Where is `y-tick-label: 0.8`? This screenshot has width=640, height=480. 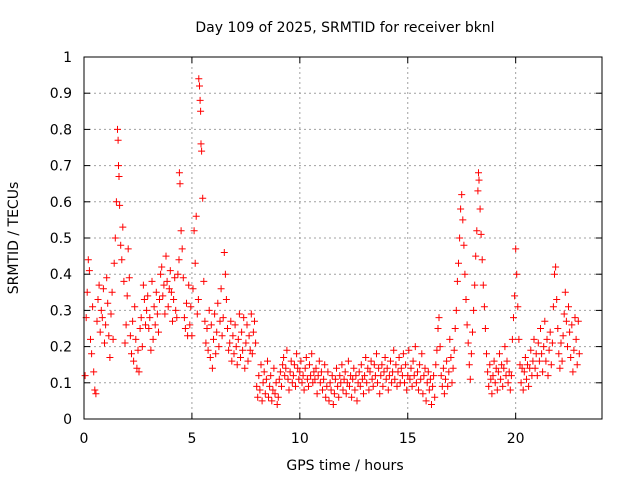
y-tick-label: 0.8 is located at coordinates (61, 130).